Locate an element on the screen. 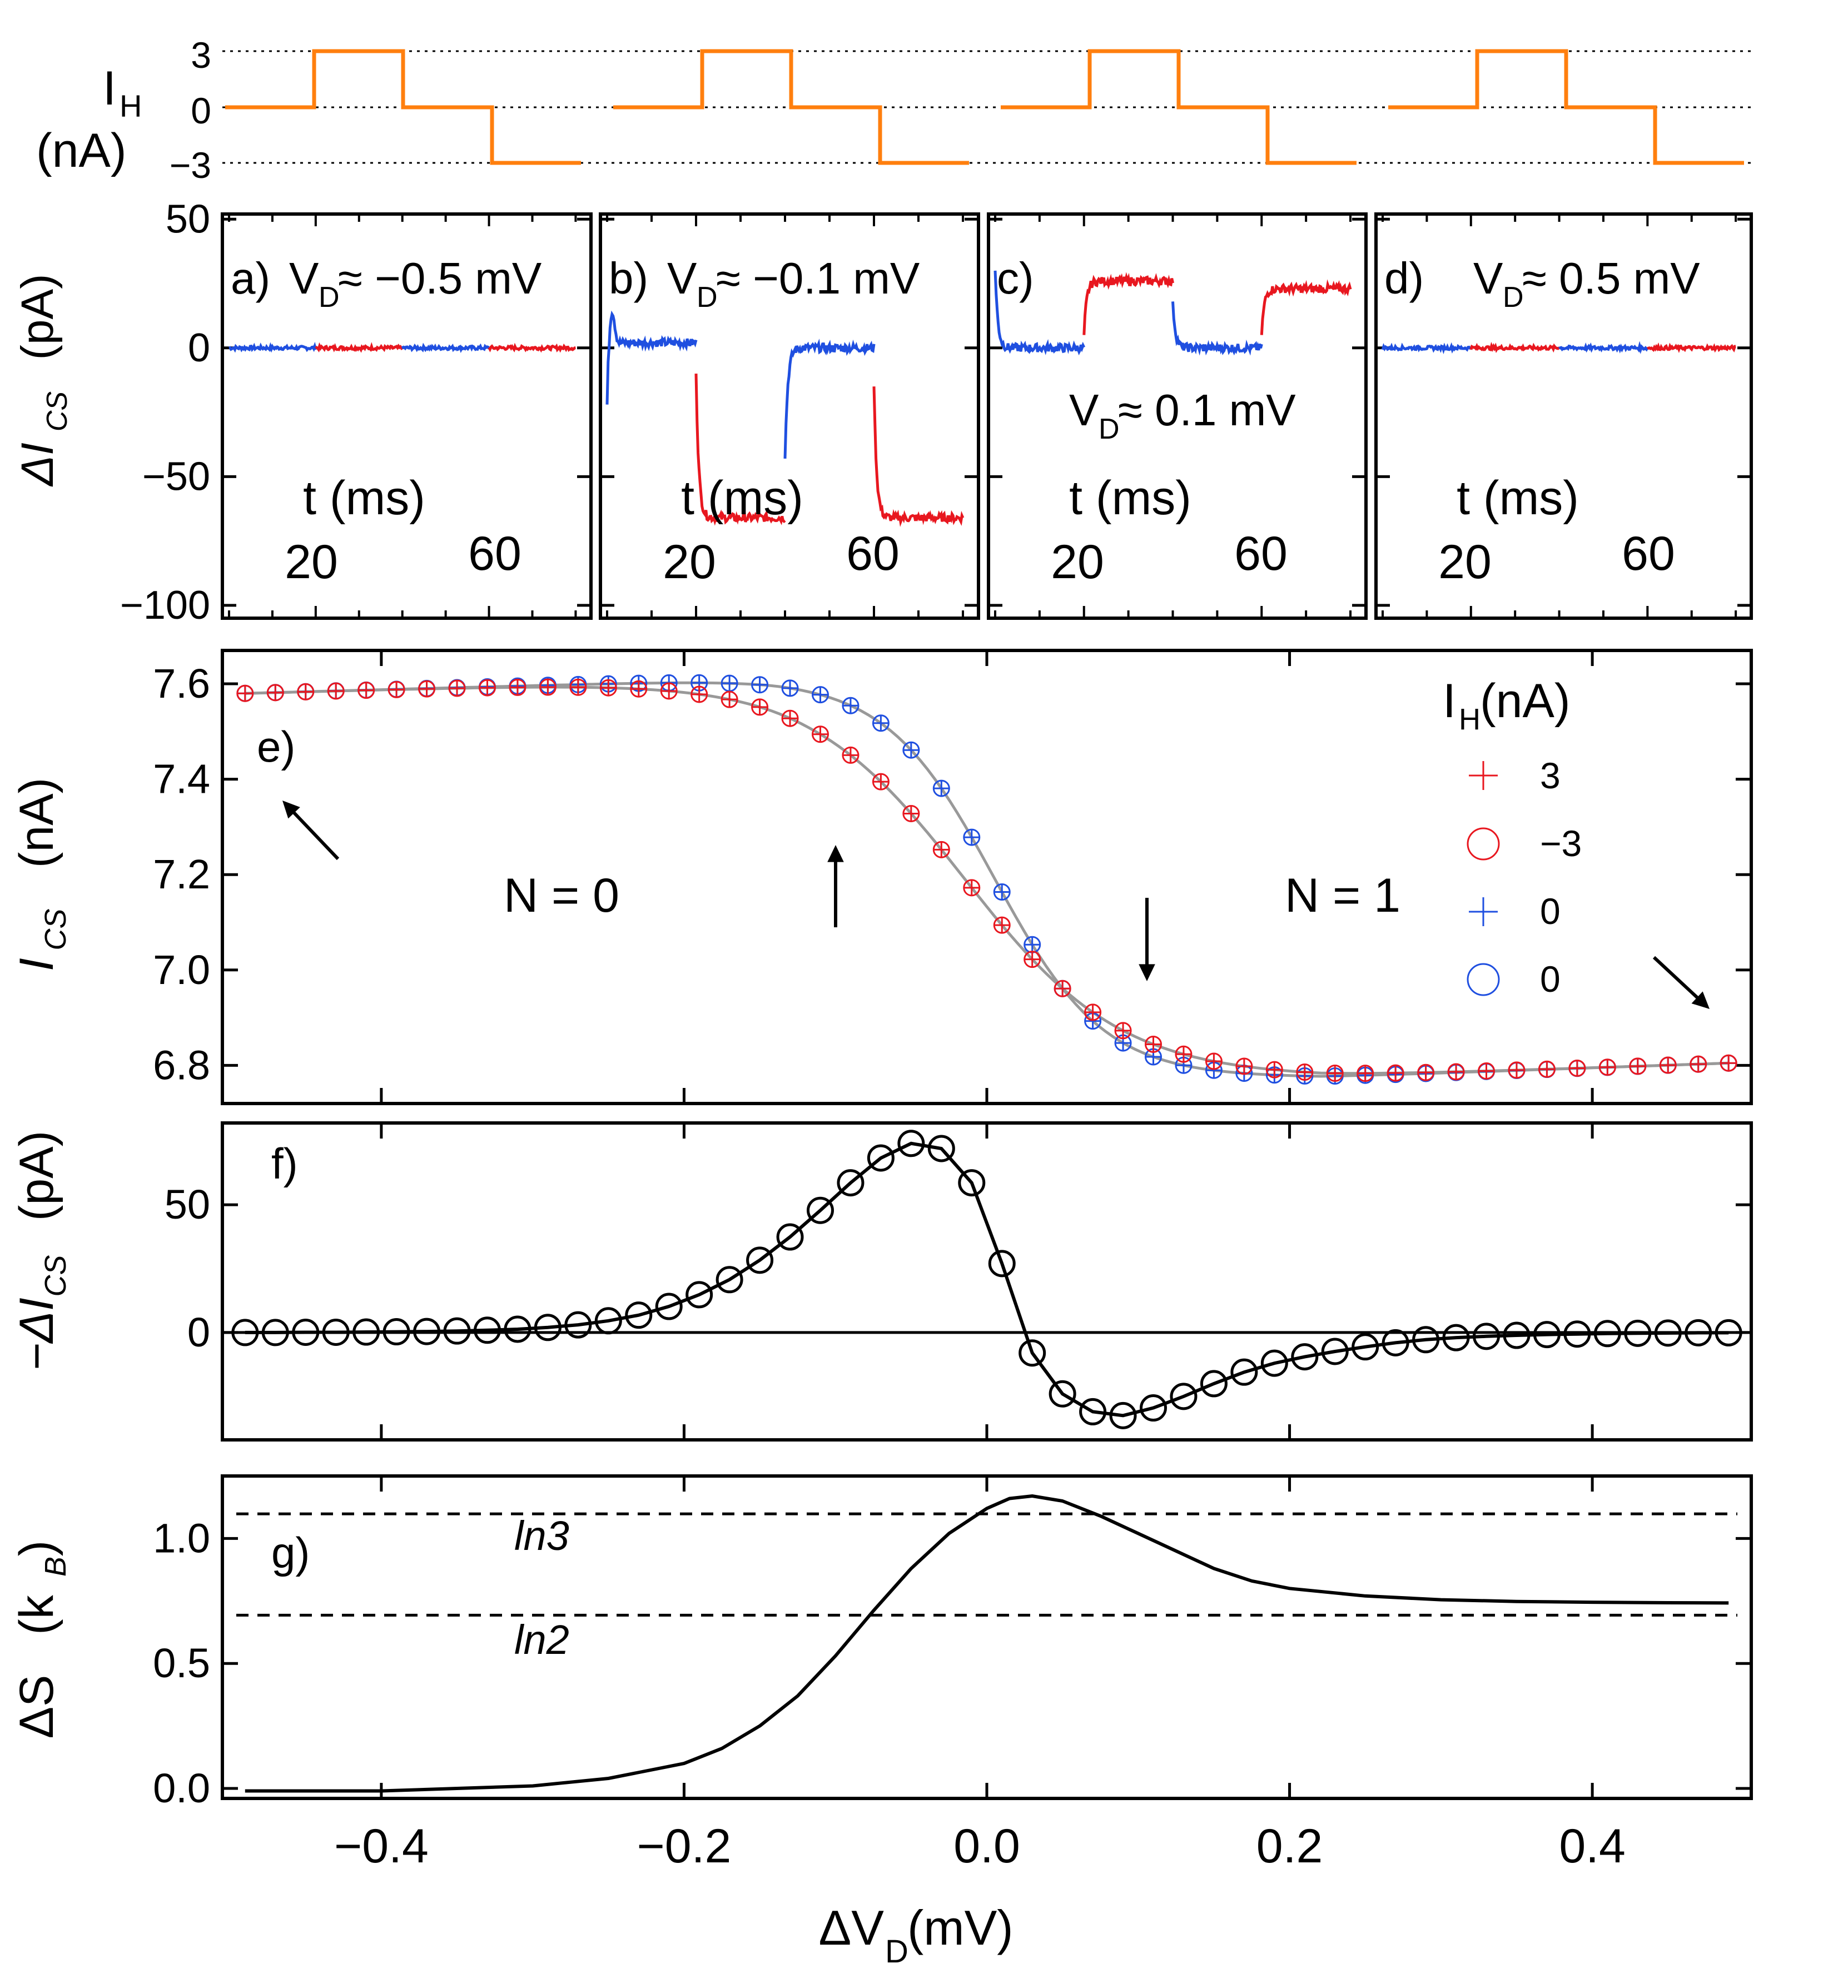 The image size is (1848, 1988). panel-f-frame is located at coordinates (987, 1281).